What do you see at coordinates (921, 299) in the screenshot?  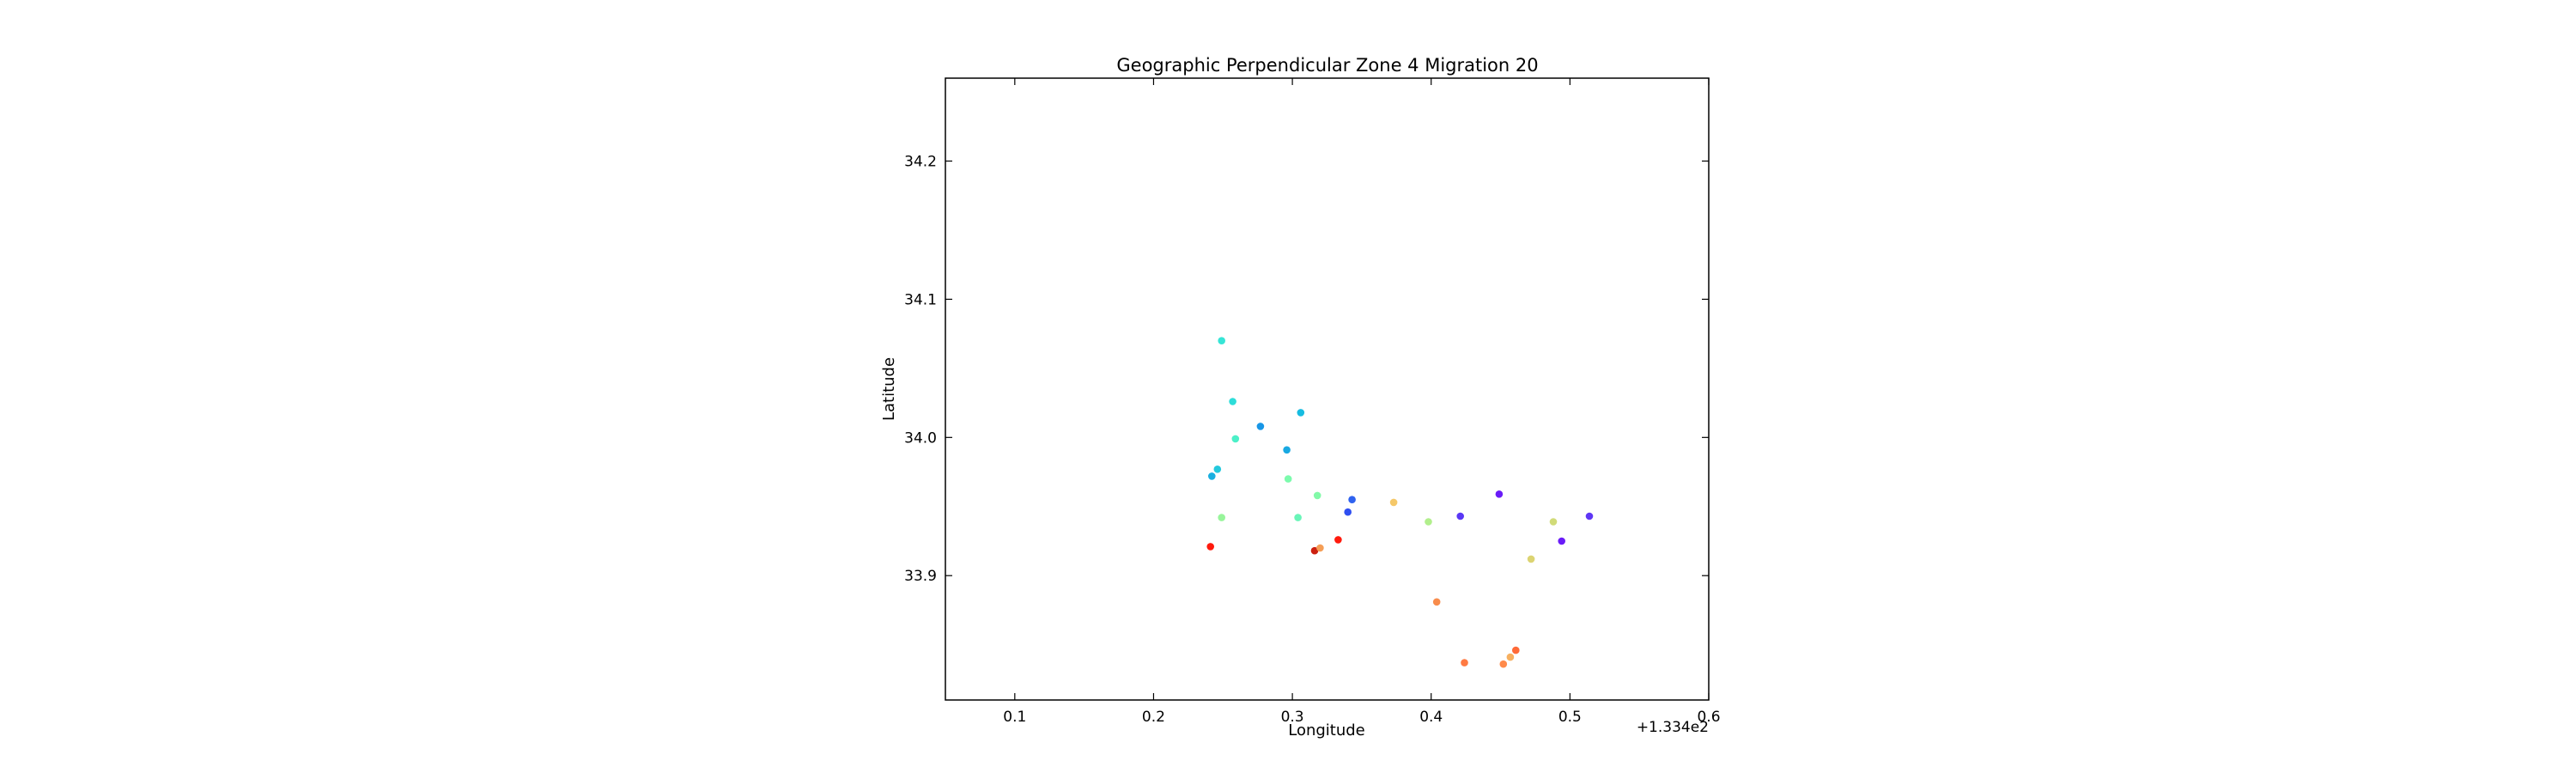 I see `y-tick-label-2: 34.1` at bounding box center [921, 299].